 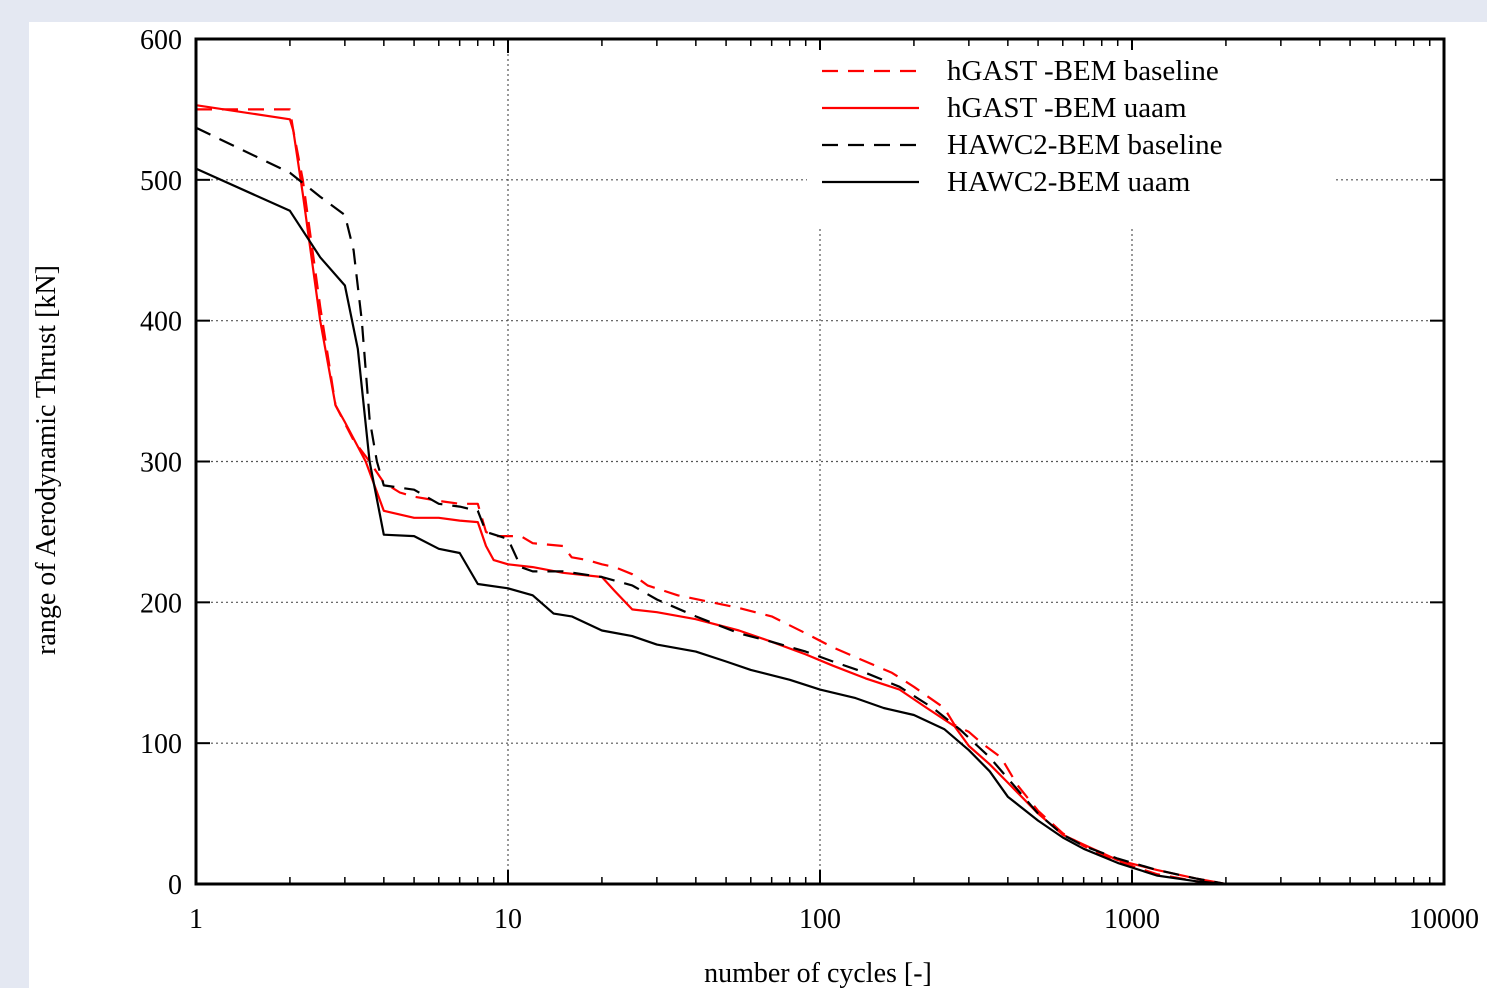 I want to click on x-tick-label: 100, so click(x=820, y=919).